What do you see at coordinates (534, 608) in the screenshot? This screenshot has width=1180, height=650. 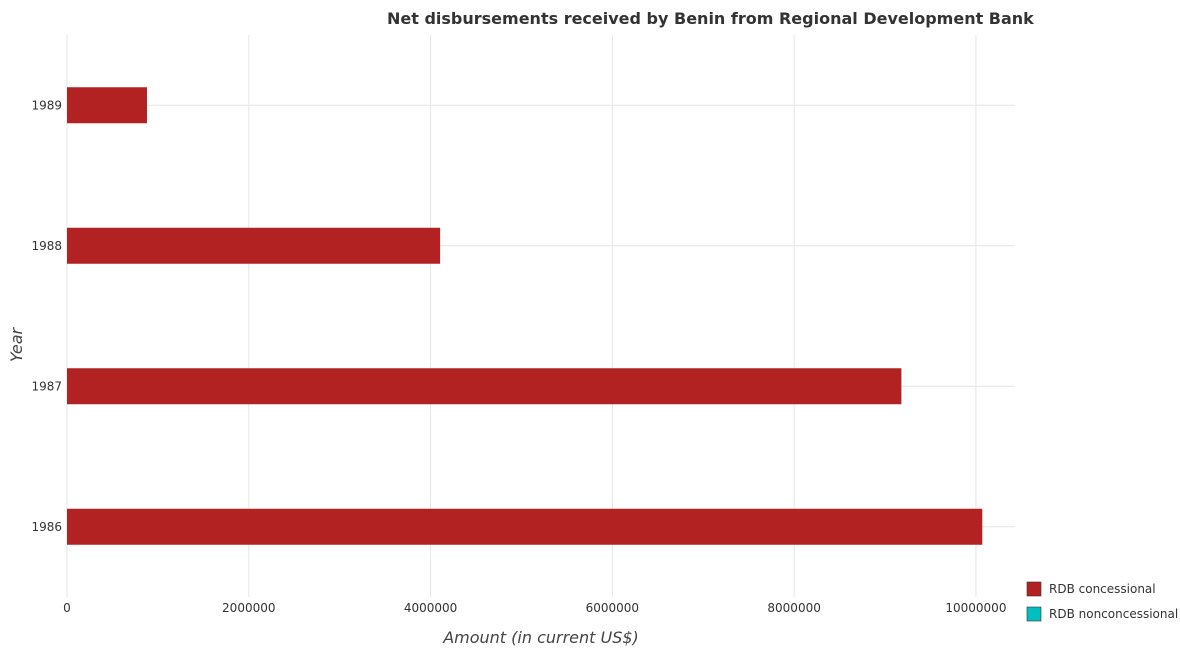 I see `x-ticks: 0 2000000 4000000 6000000 8000000 10000000` at bounding box center [534, 608].